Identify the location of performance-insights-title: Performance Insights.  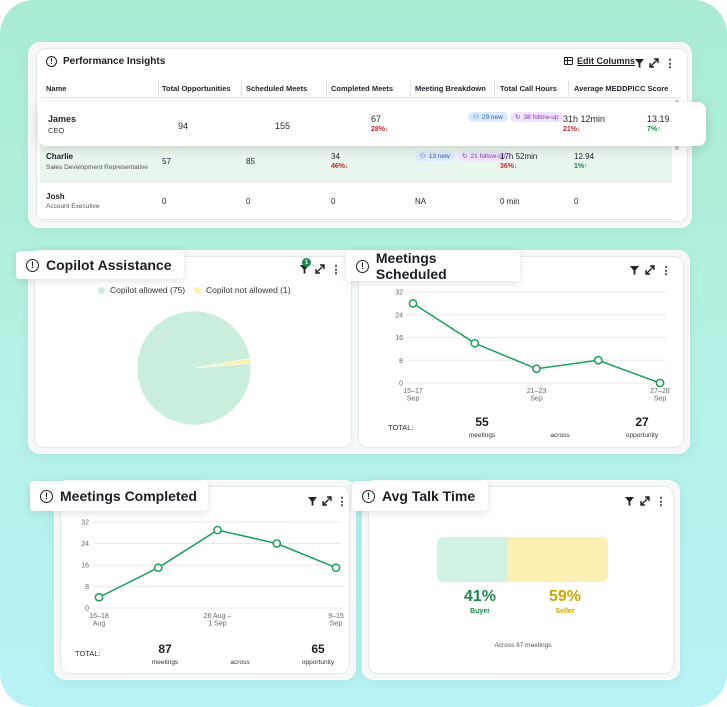
(114, 61).